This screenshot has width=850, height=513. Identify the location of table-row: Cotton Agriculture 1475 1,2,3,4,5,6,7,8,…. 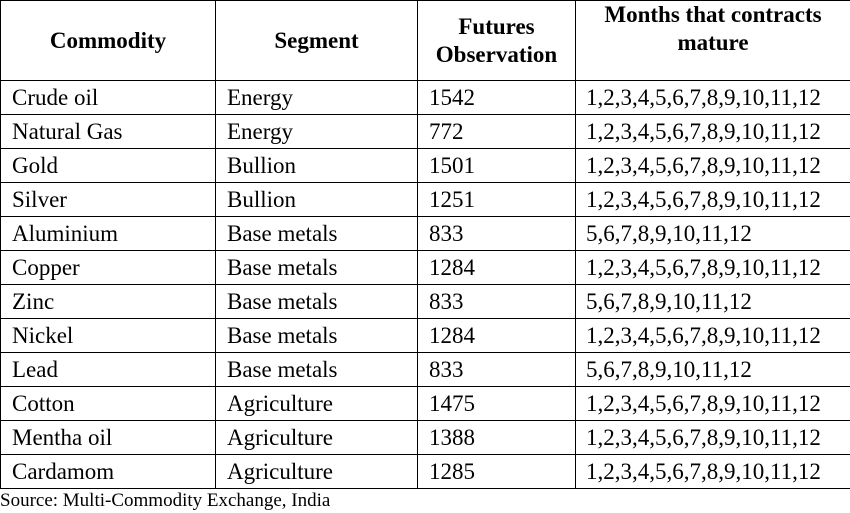
(425, 403).